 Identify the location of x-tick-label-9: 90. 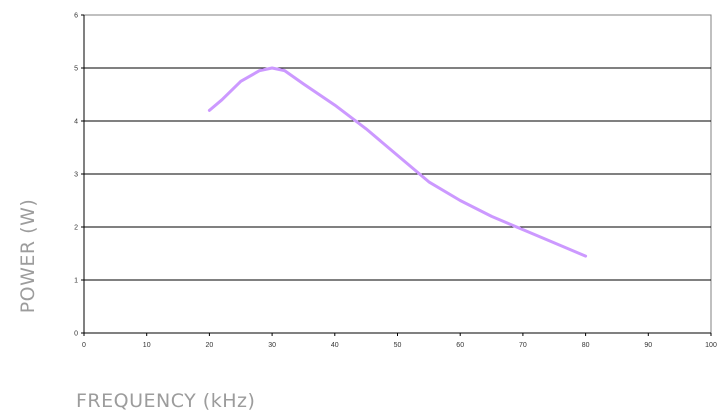
(648, 345).